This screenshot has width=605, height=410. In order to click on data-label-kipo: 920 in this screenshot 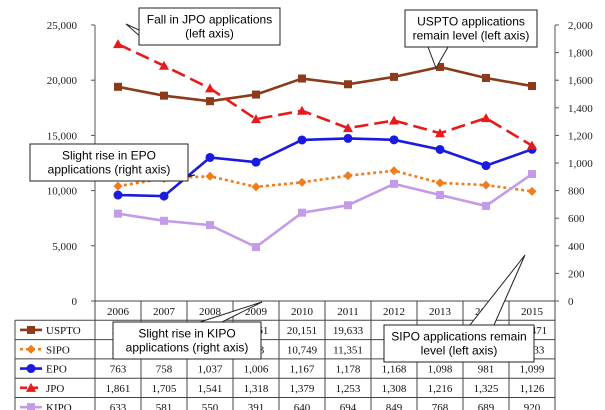, I will do `click(532, 406)`.